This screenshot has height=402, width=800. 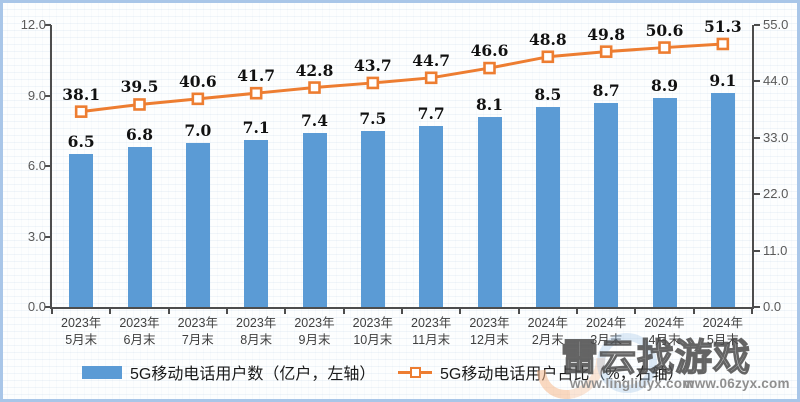 What do you see at coordinates (36, 95) in the screenshot?
I see `y-axis-left-tick-label: 9.0` at bounding box center [36, 95].